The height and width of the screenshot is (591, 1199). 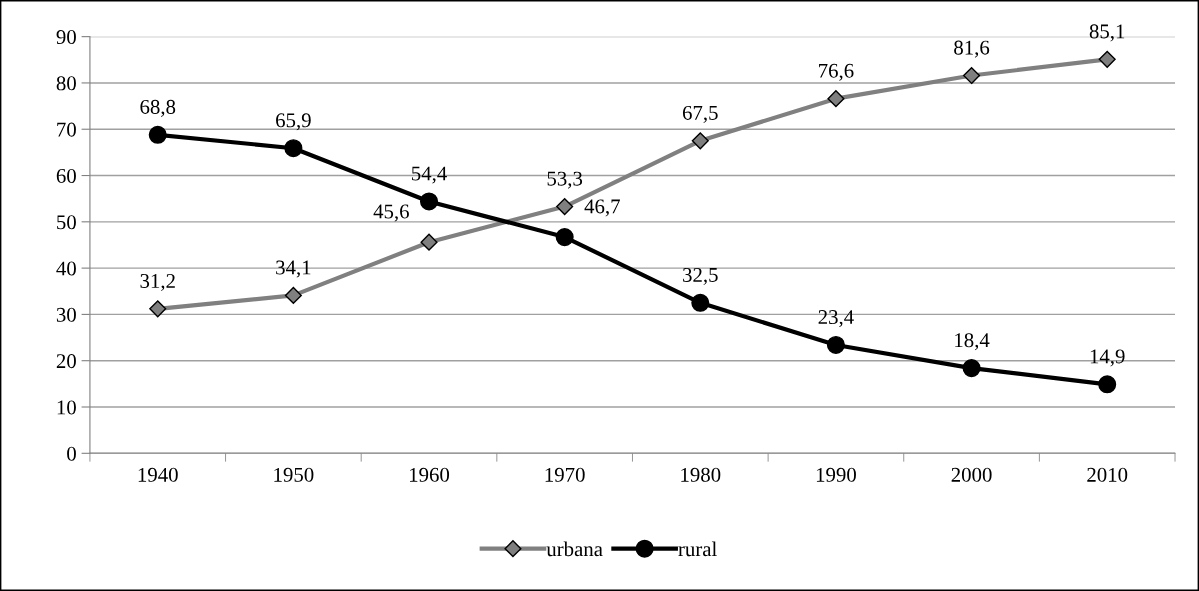 I want to click on data-label: 46,7, so click(x=602, y=208).